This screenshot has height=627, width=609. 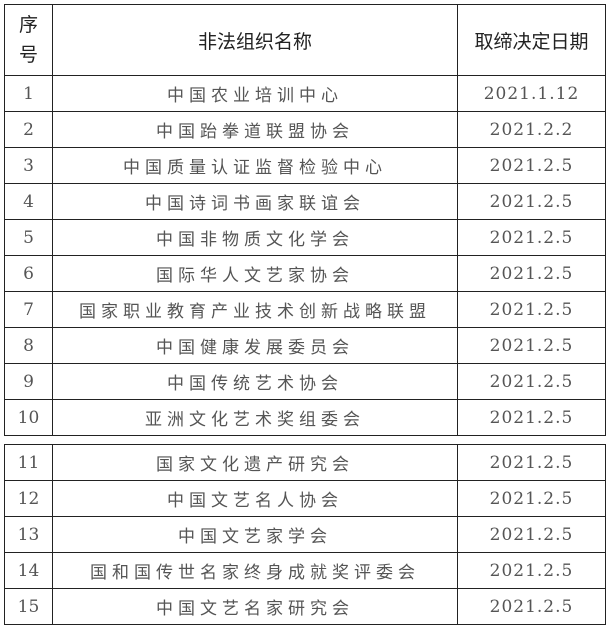 I want to click on organization-name: 中国文艺家学会, so click(x=255, y=534).